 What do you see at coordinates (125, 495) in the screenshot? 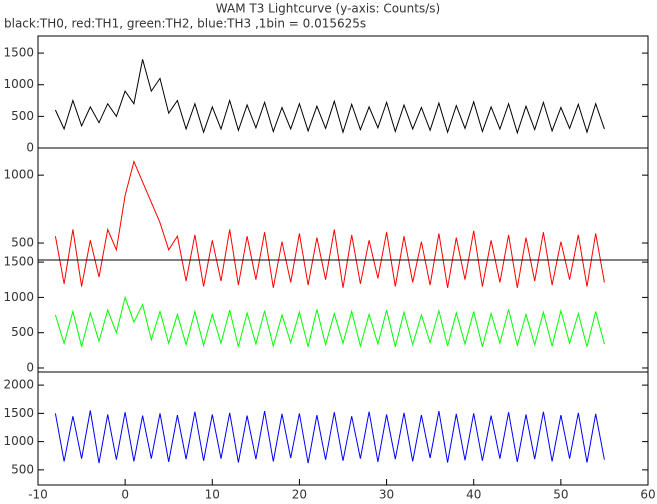
I see `x-tick-label: 0` at bounding box center [125, 495].